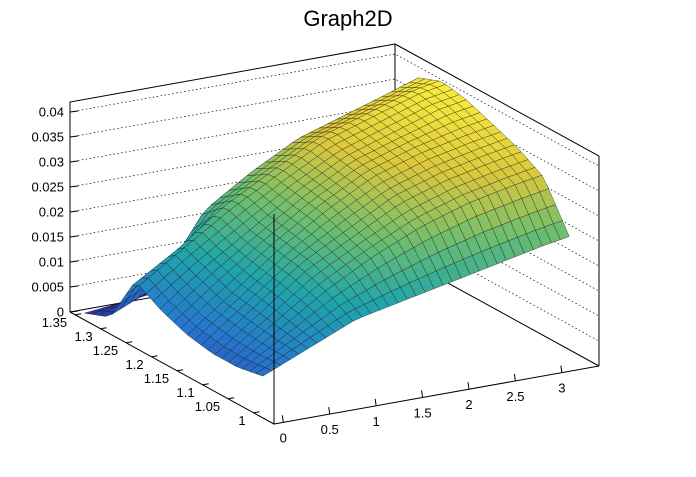  What do you see at coordinates (376, 421) in the screenshot?
I see `x-tick-label: 1` at bounding box center [376, 421].